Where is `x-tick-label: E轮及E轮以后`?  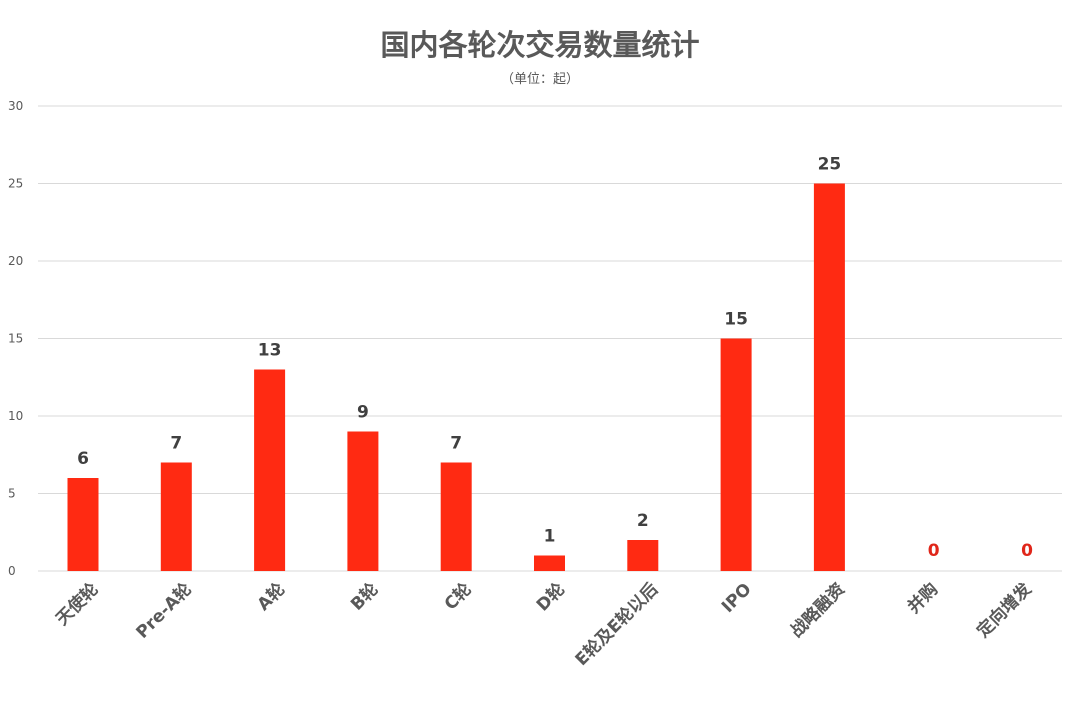
x-tick-label: E轮及E轮以后 is located at coordinates (616, 624).